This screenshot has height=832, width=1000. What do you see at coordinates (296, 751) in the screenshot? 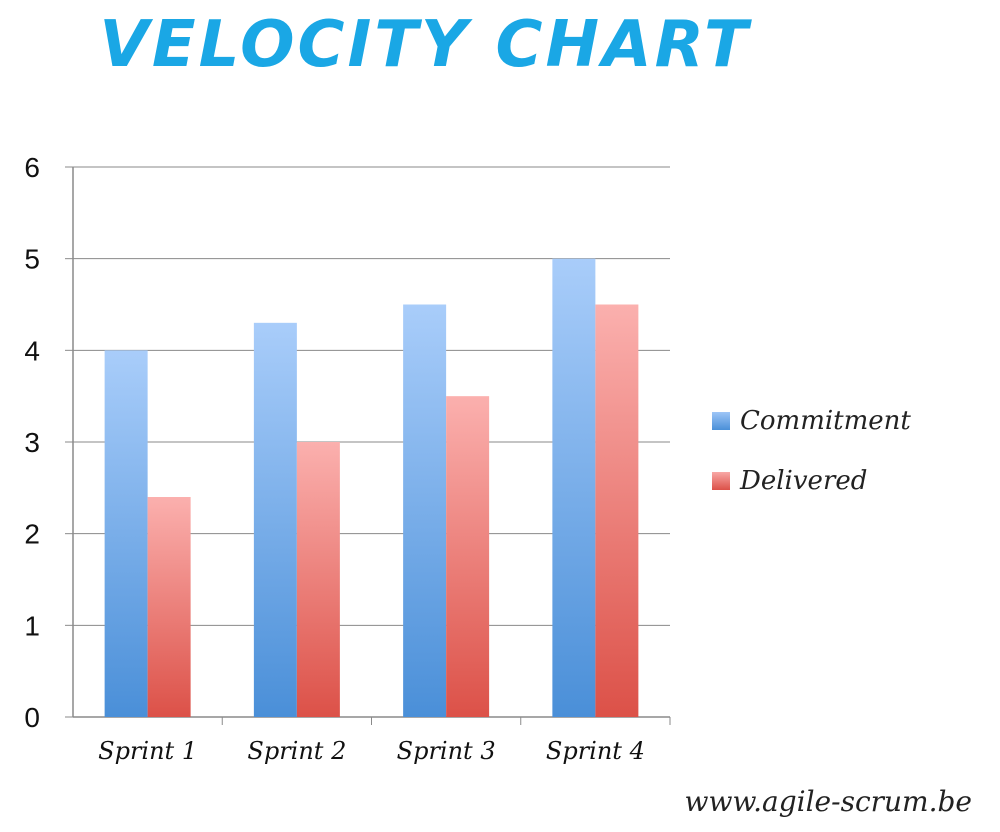
I see `x-tick-label: Sprint 2` at bounding box center [296, 751].